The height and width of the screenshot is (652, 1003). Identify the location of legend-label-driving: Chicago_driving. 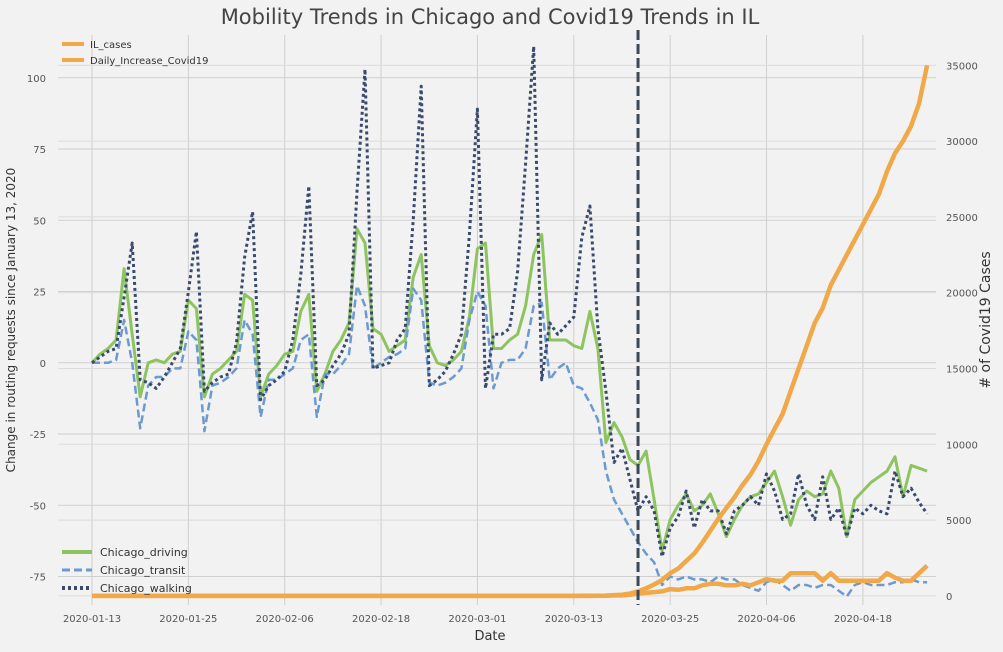
(144, 552).